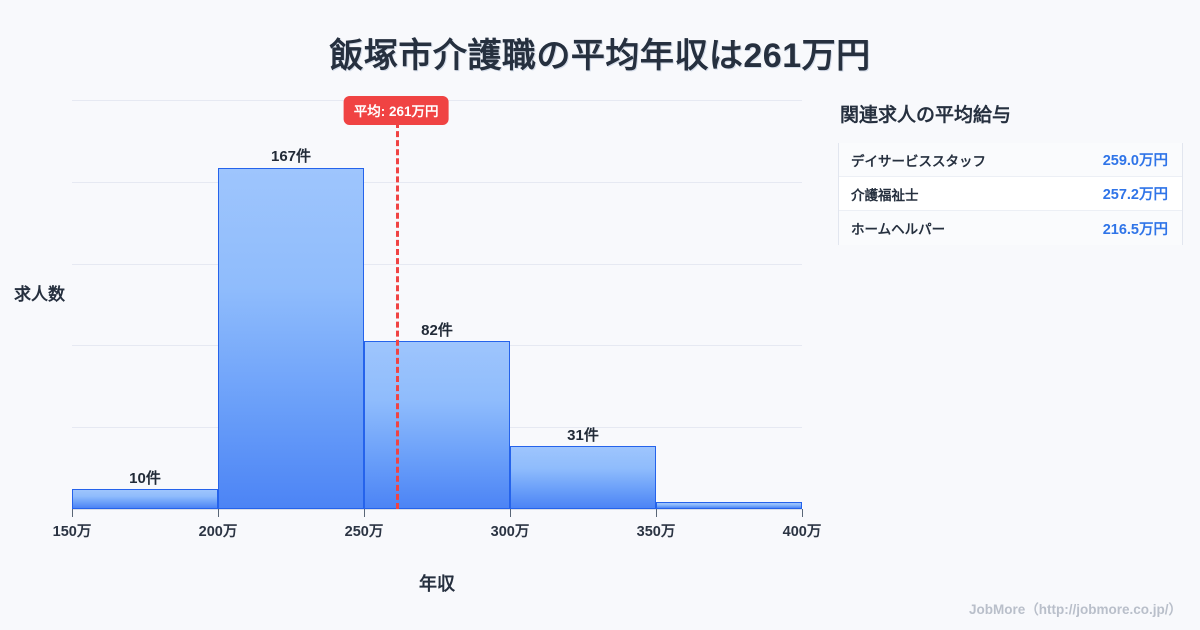 The image size is (1200, 630). I want to click on bar-value-label: 10件, so click(145, 478).